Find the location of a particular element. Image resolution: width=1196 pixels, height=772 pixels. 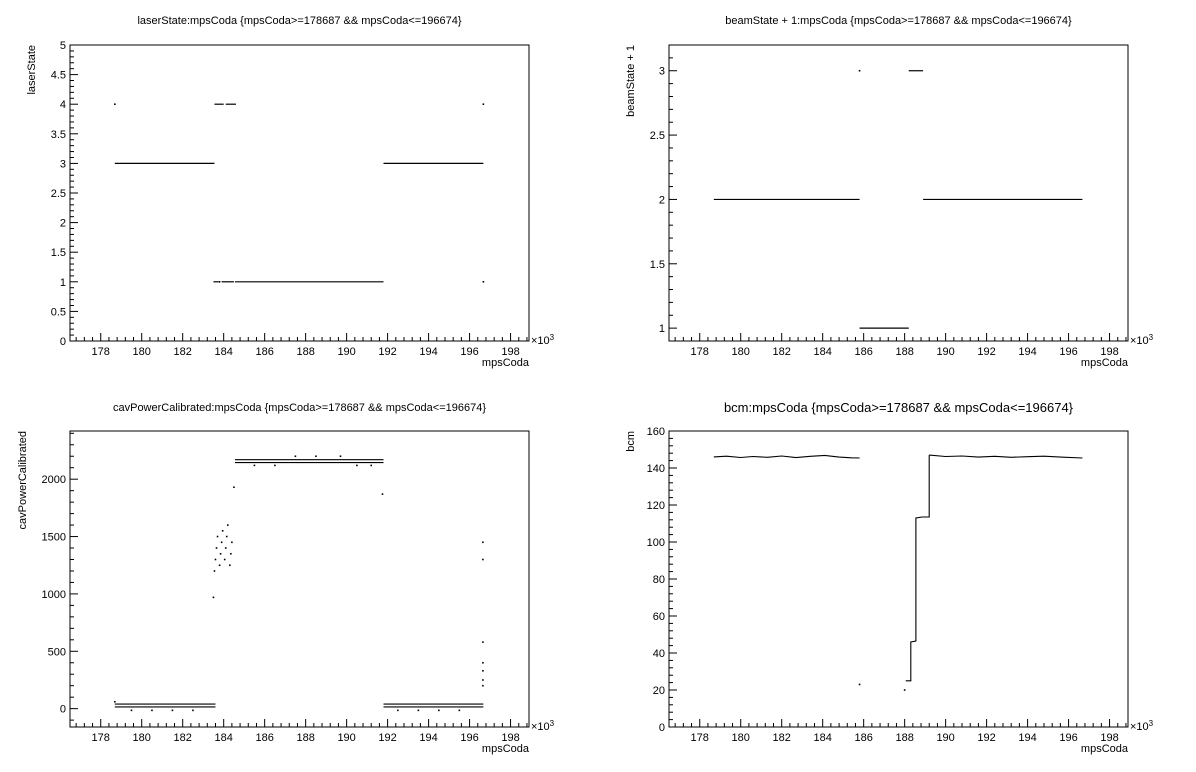

plot-frame is located at coordinates (299, 193).